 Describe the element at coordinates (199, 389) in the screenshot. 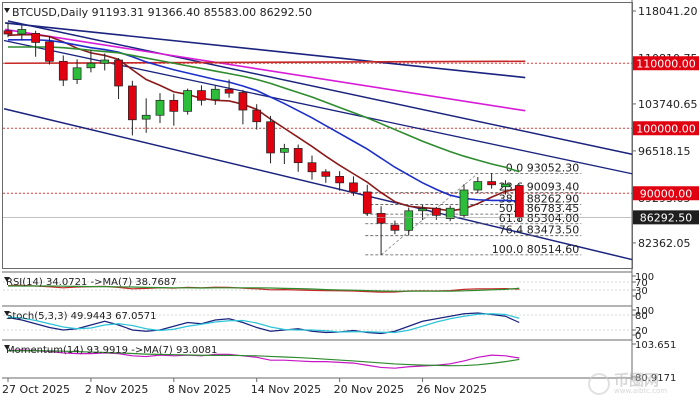

I see `time-axis-label: 8 Nov 2025` at that location.